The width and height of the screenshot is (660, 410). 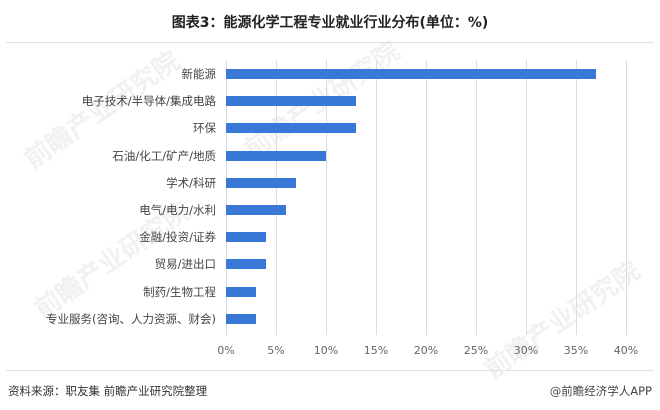 I want to click on chart-title: 图表3：能源化学工程专业就业行业分布(单位：%), so click(x=330, y=23).